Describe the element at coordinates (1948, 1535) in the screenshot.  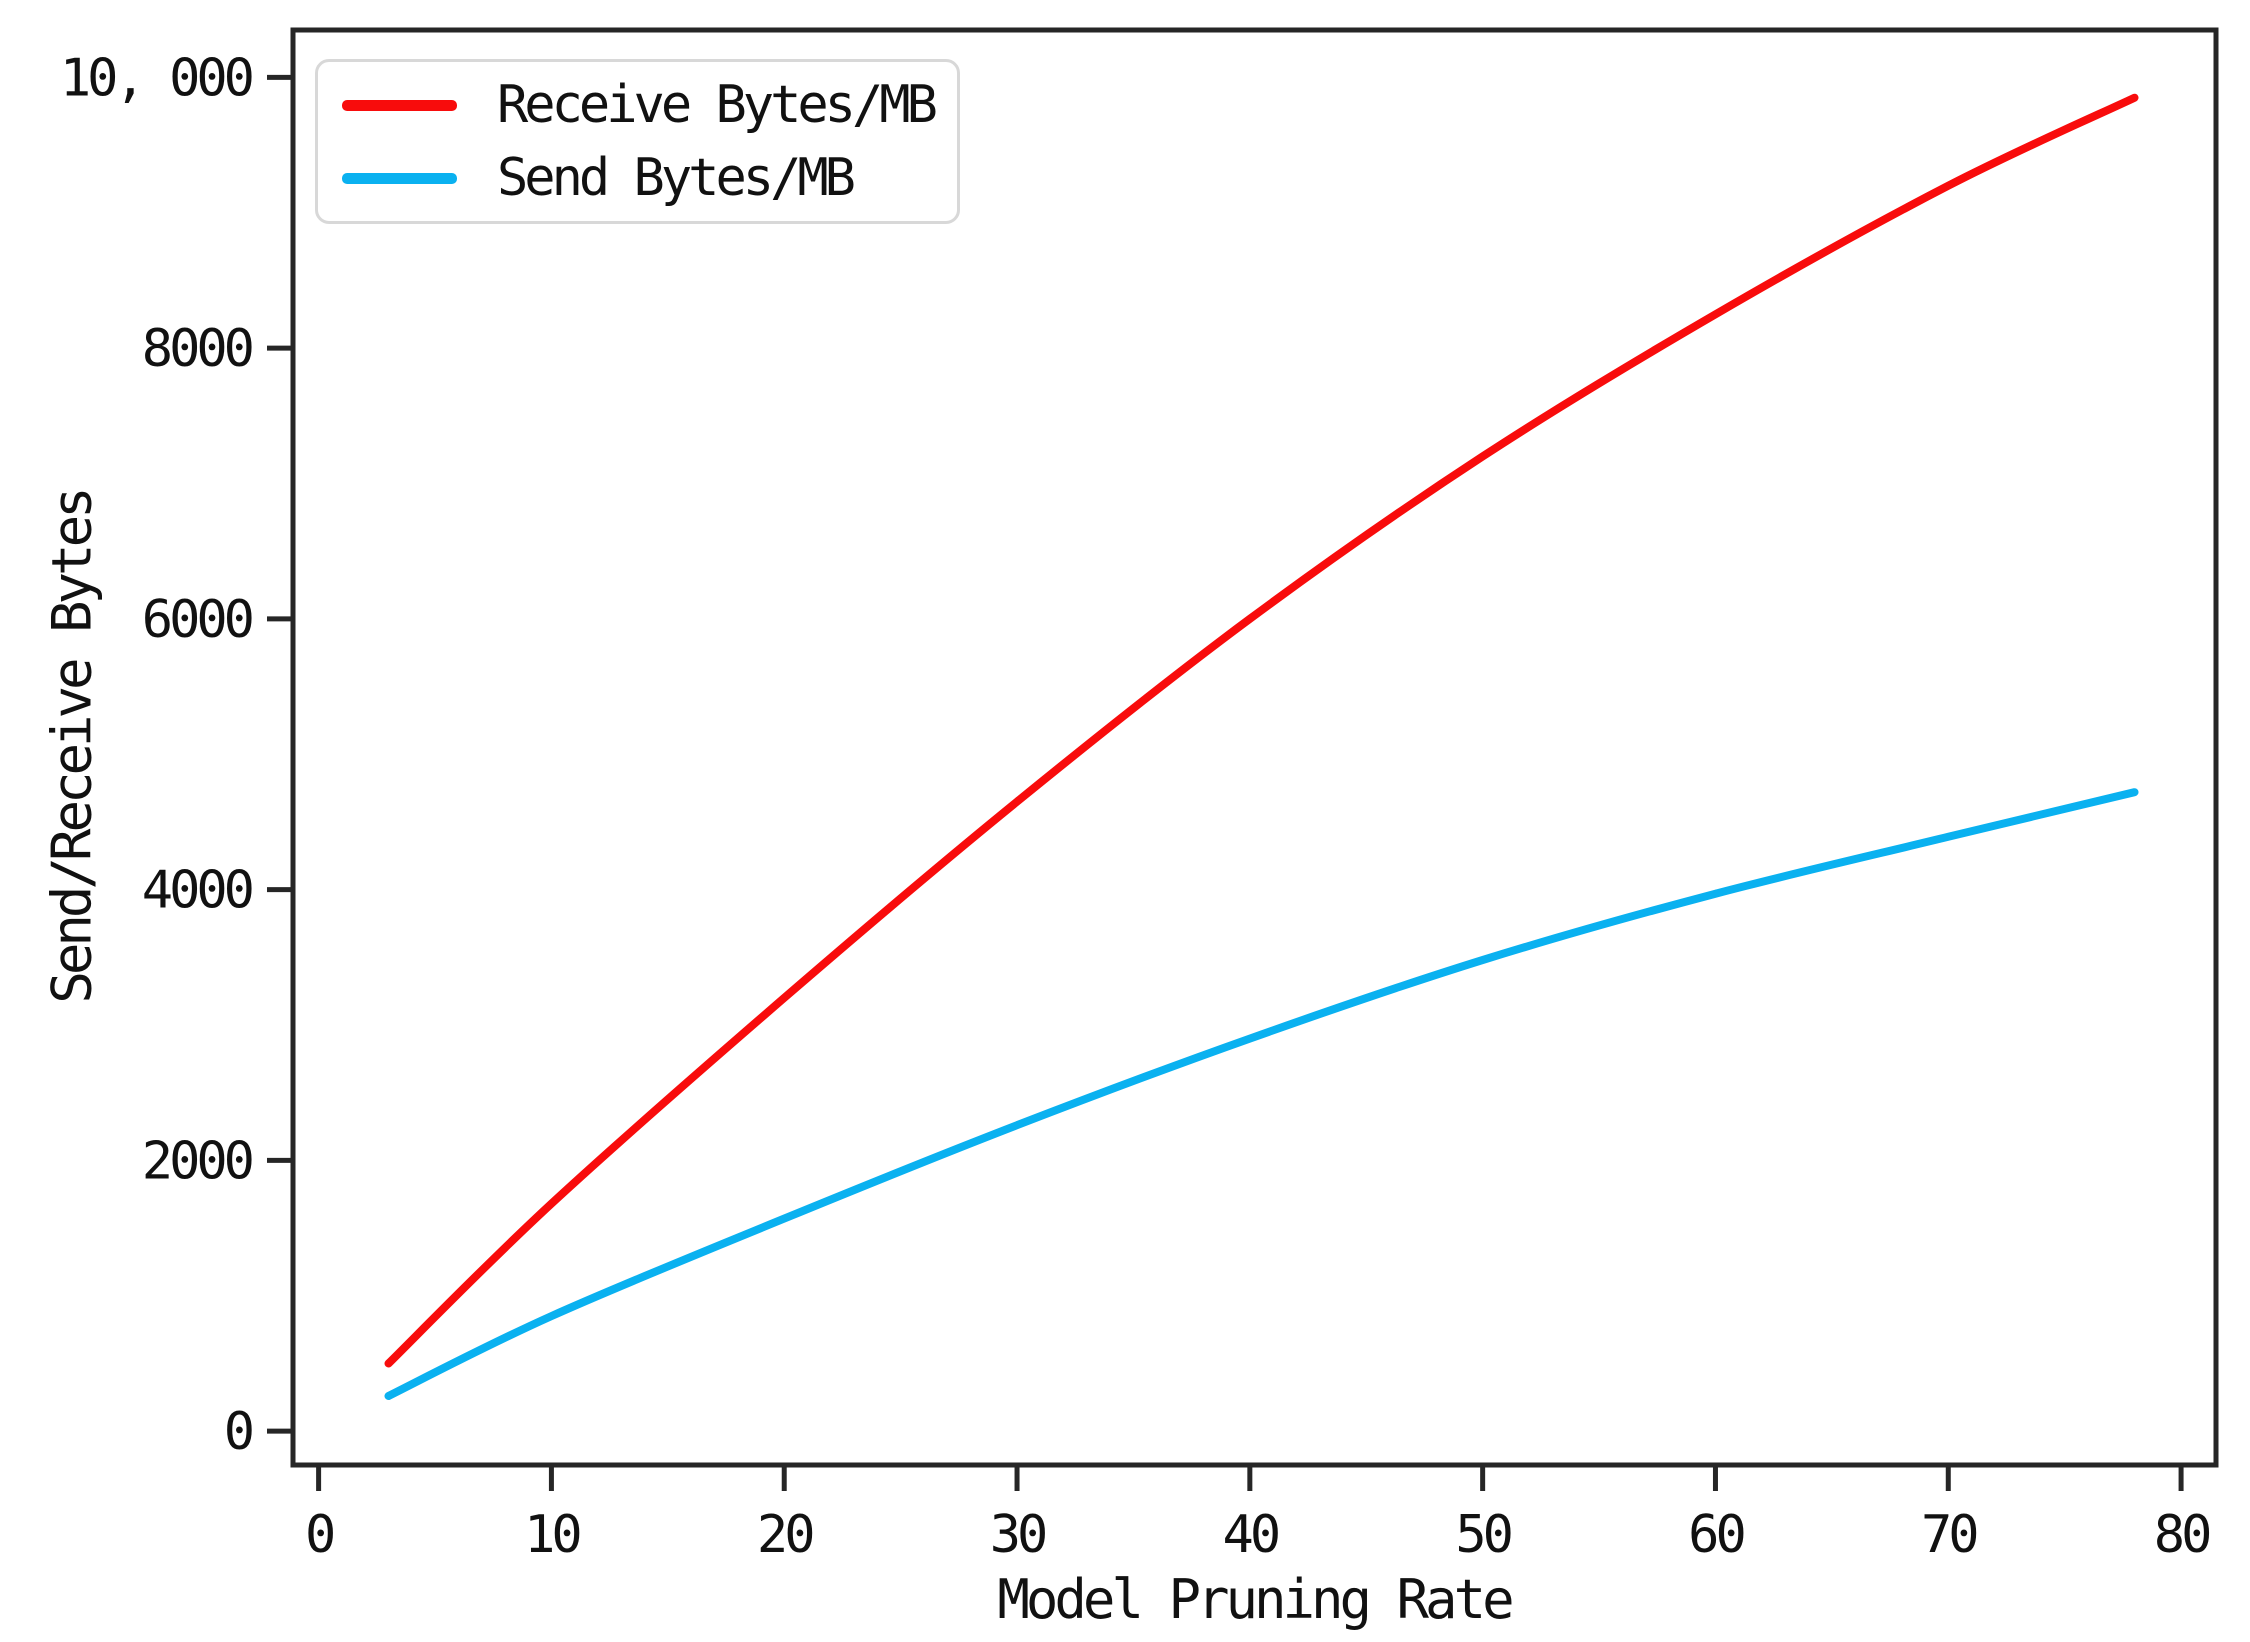
I see `x-tick-label: 70` at that location.